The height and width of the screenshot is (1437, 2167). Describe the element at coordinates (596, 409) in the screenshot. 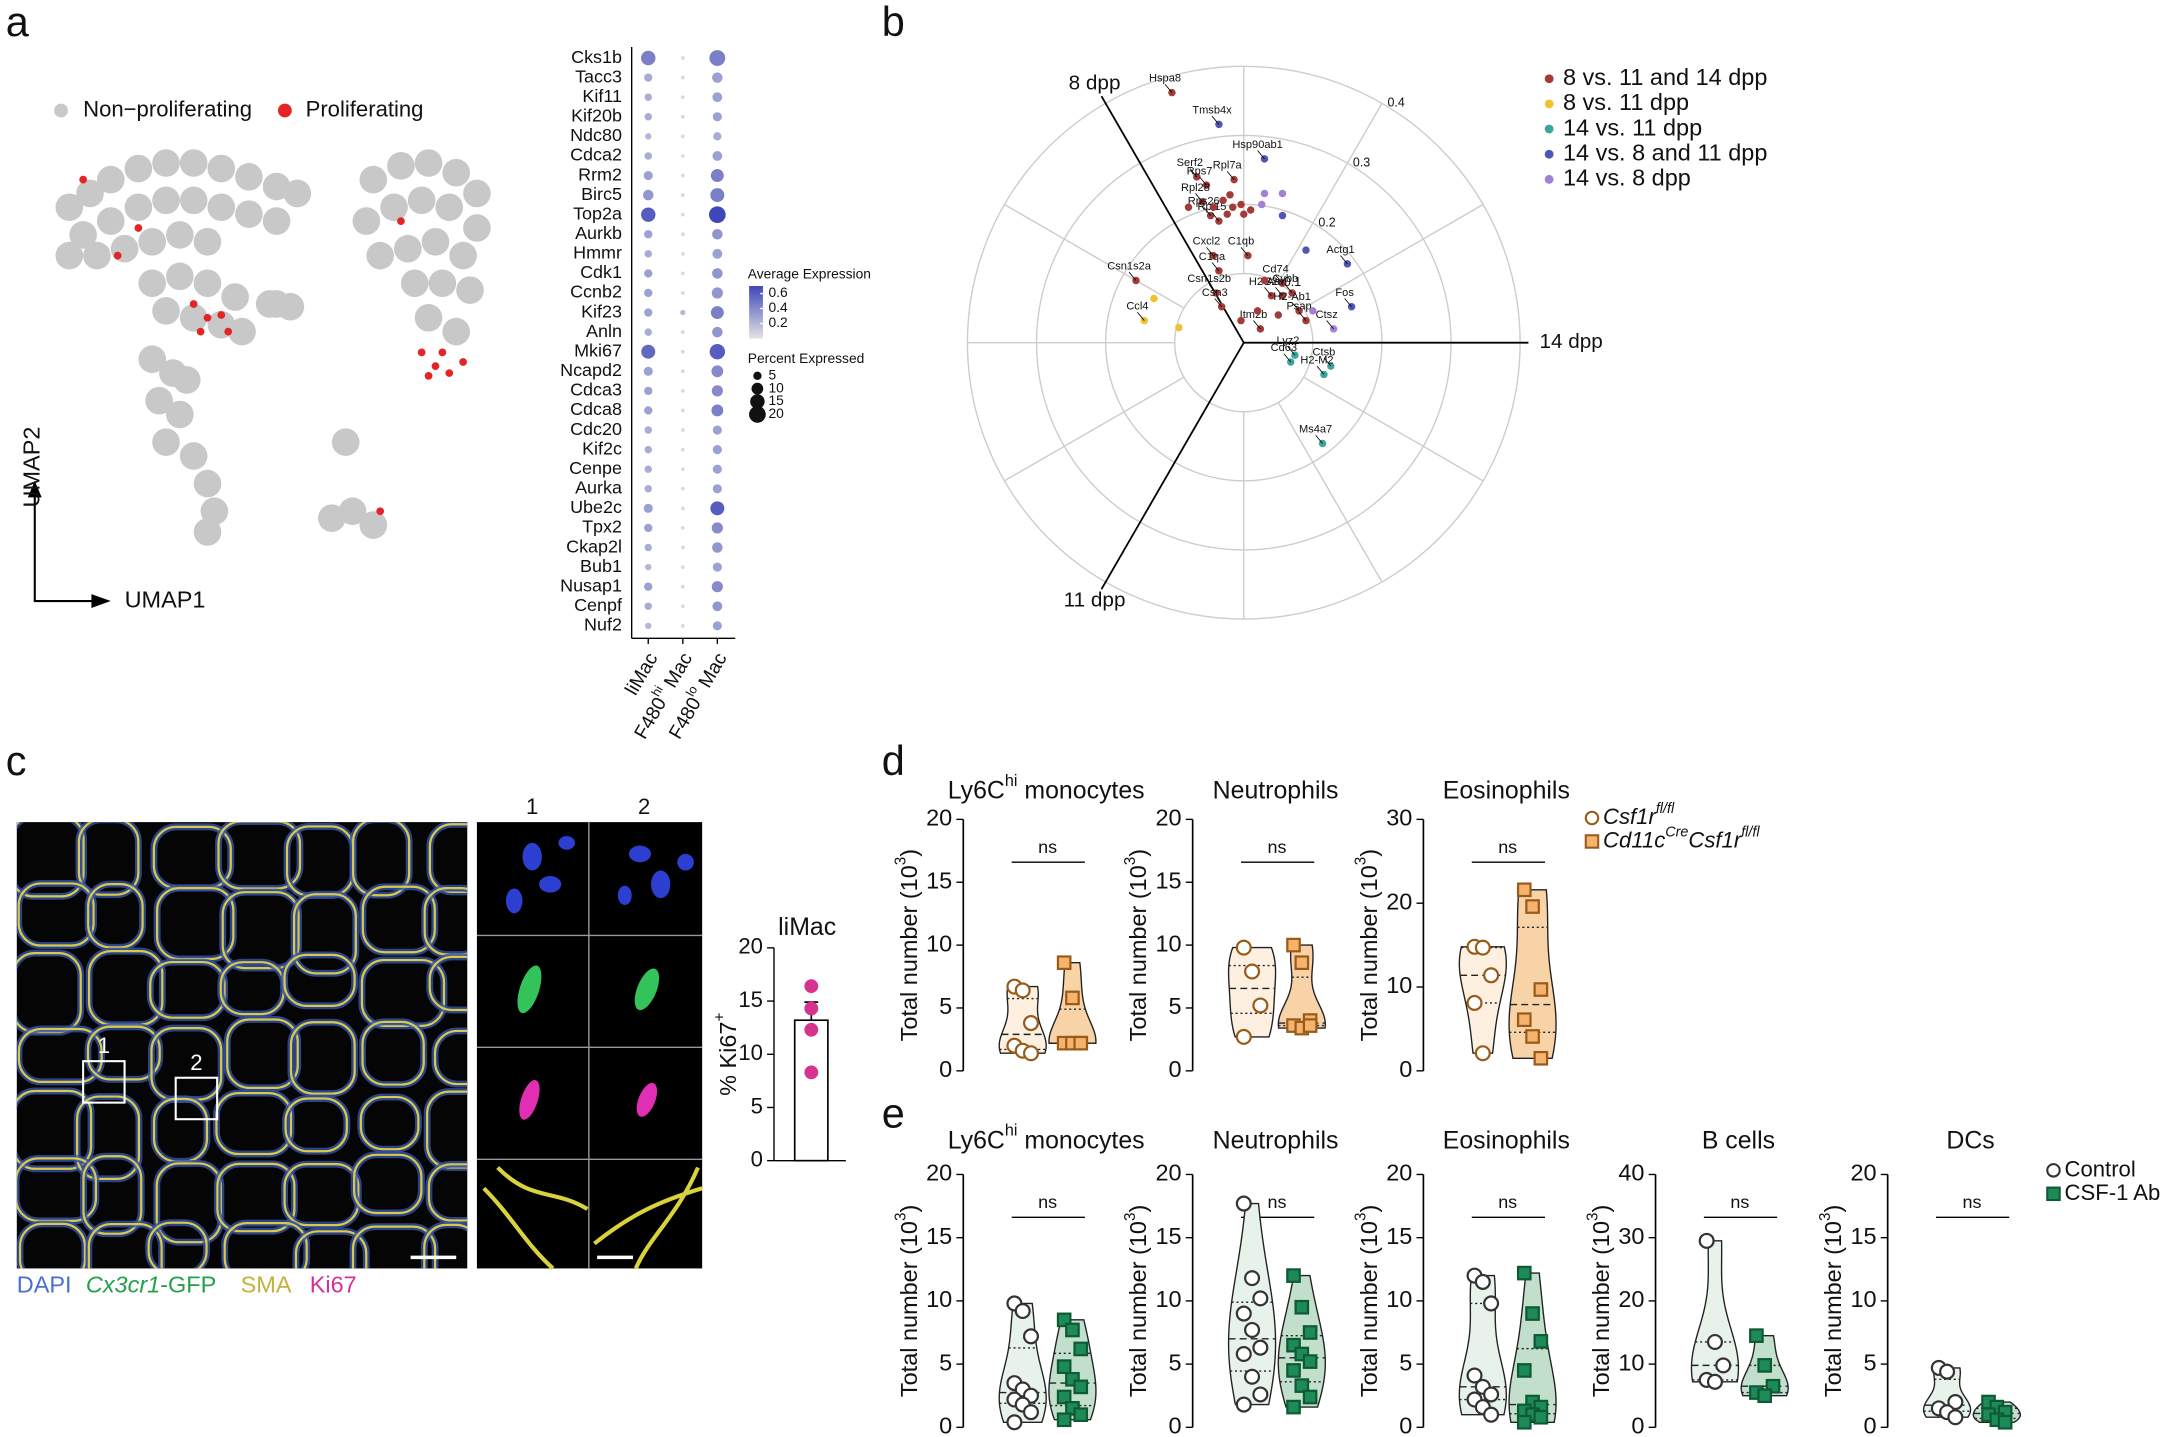

I see `gene-label: Cdca8` at that location.